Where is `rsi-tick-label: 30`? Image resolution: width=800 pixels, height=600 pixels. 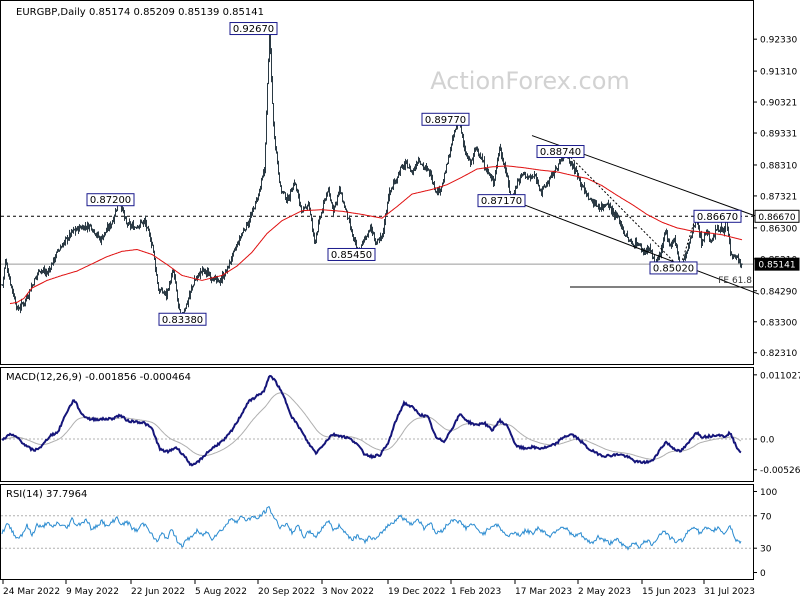 rsi-tick-label: 30 is located at coordinates (766, 550).